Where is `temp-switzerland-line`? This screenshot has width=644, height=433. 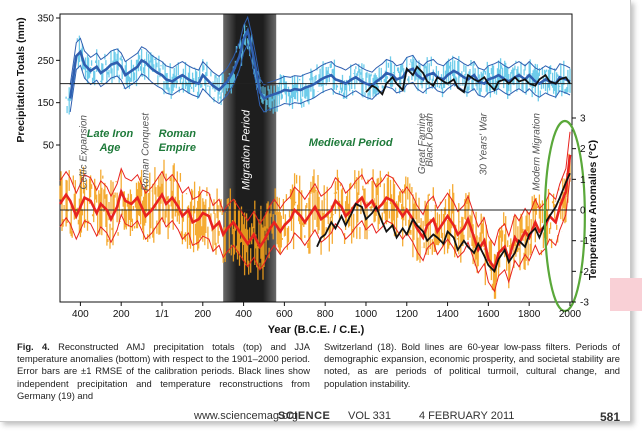 temp-switzerland-line is located at coordinates (443, 222).